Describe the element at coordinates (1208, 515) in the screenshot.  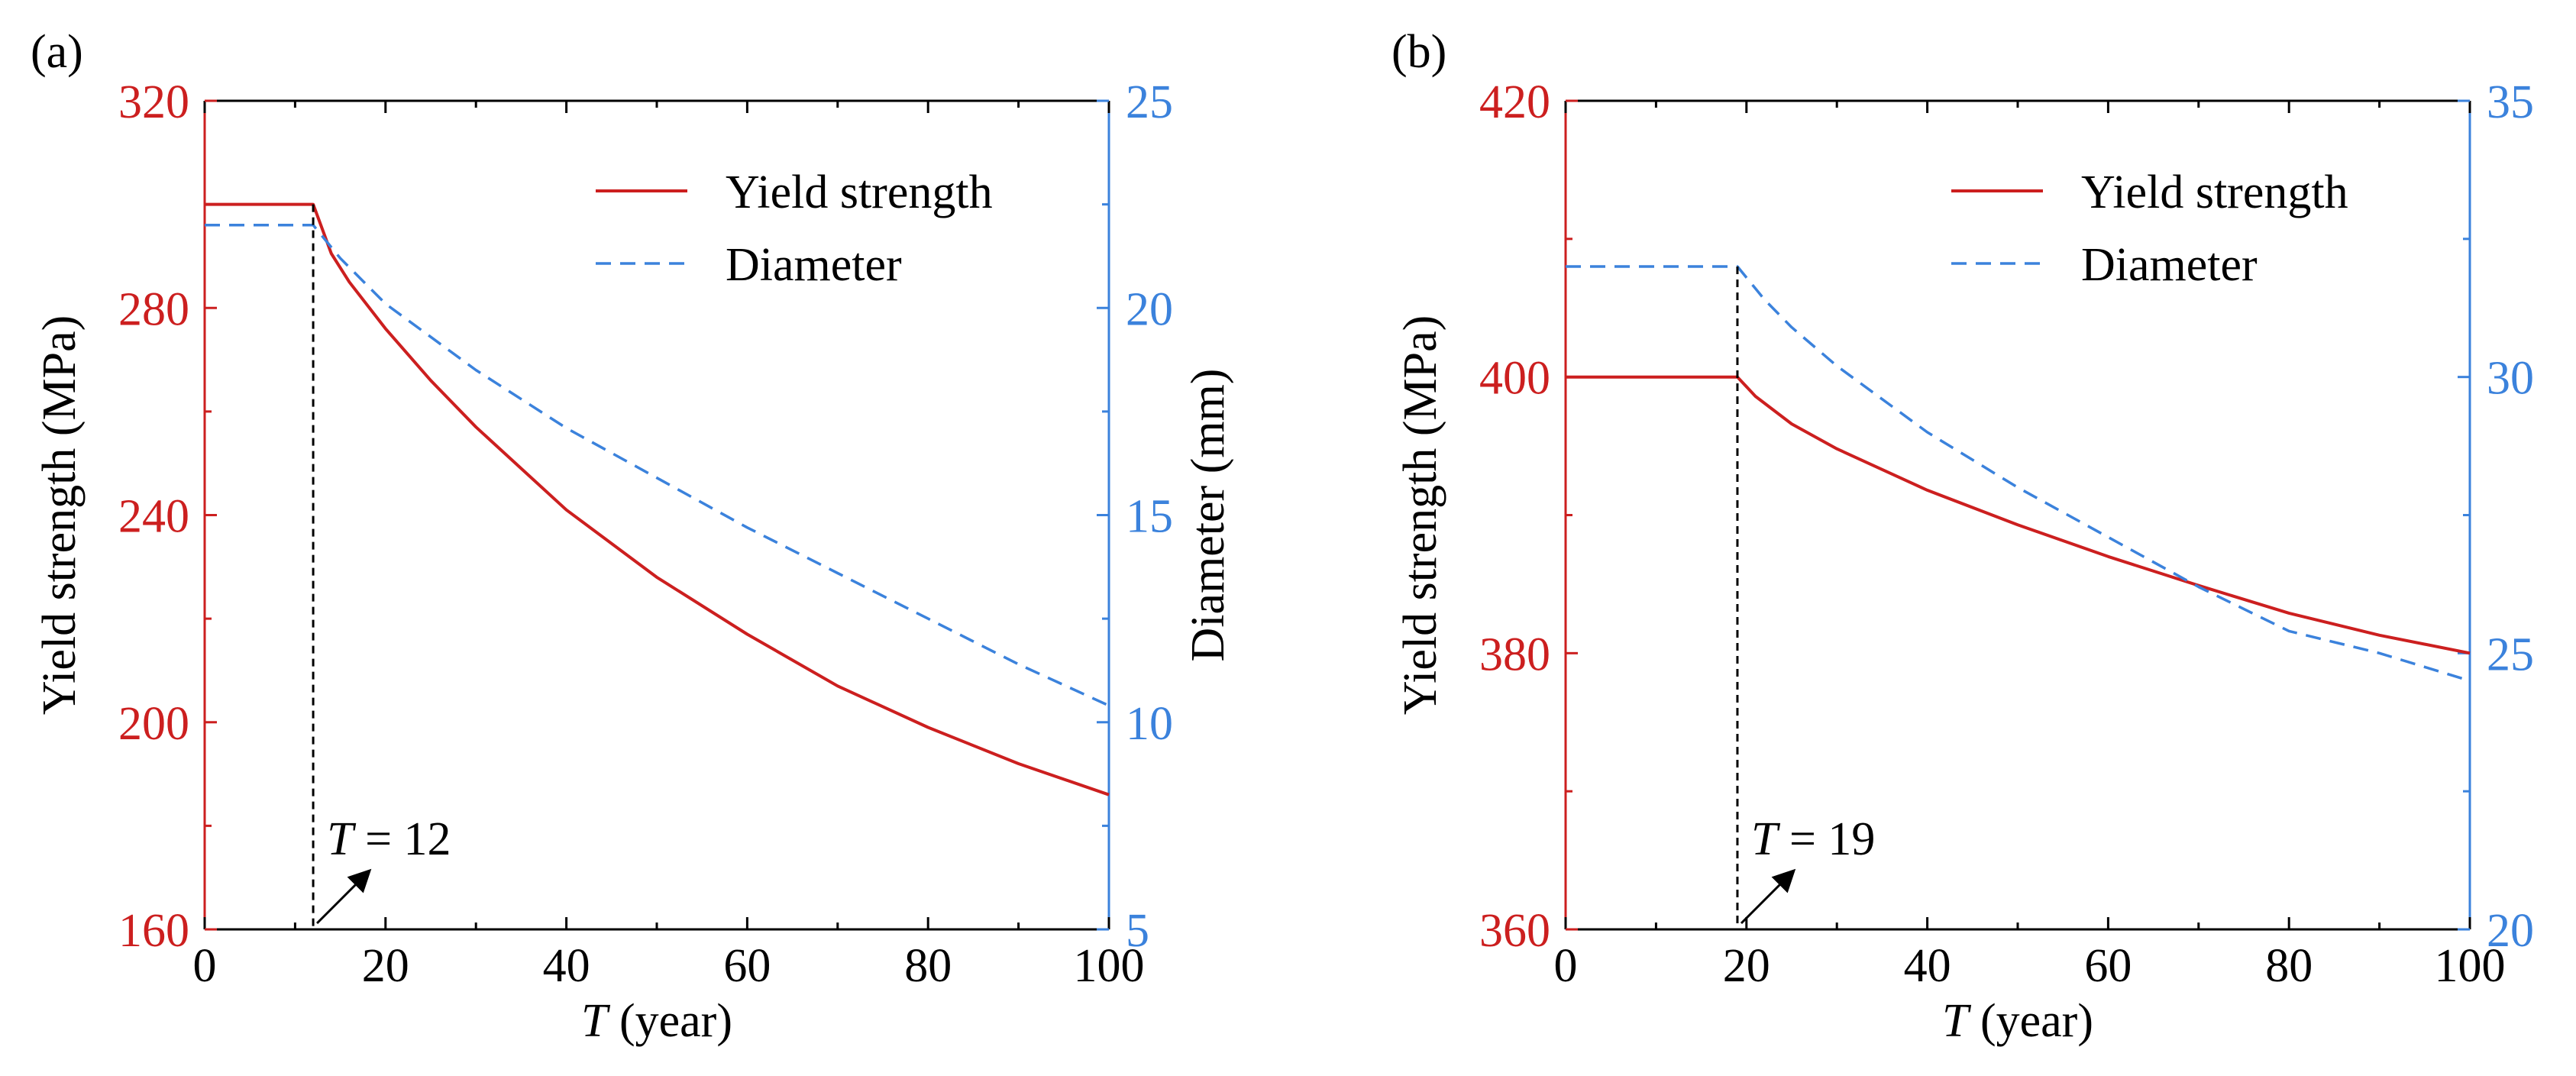
I see `y-right-axis-title: Diameter (mm)` at that location.